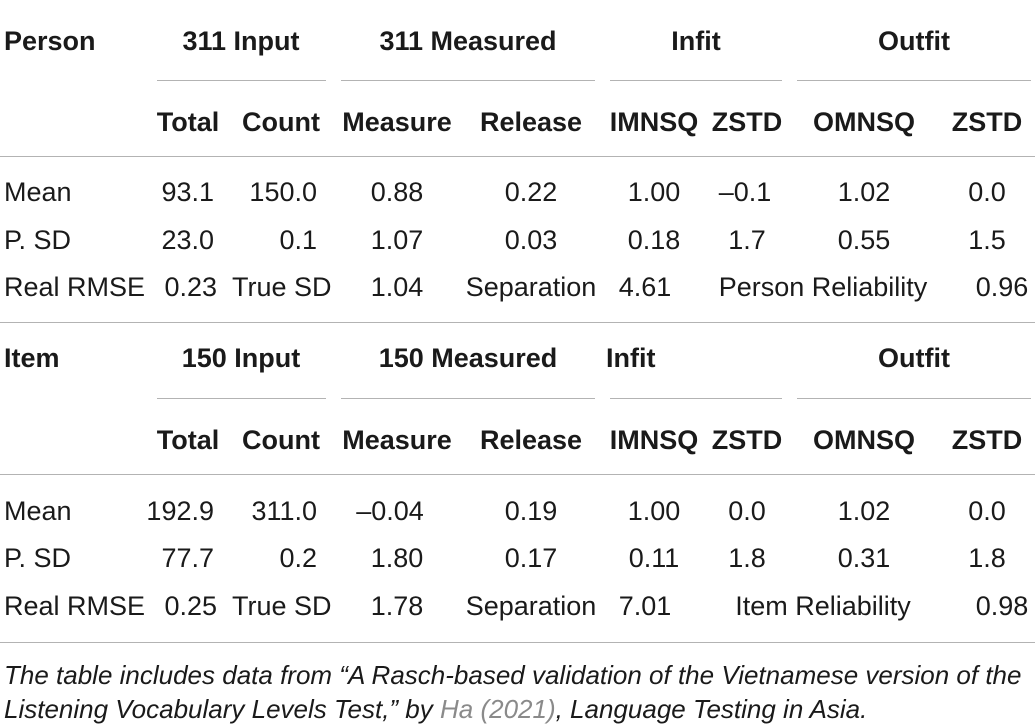 This screenshot has height=726, width=1035. What do you see at coordinates (187, 192) in the screenshot?
I see `cell-total: 93.1` at bounding box center [187, 192].